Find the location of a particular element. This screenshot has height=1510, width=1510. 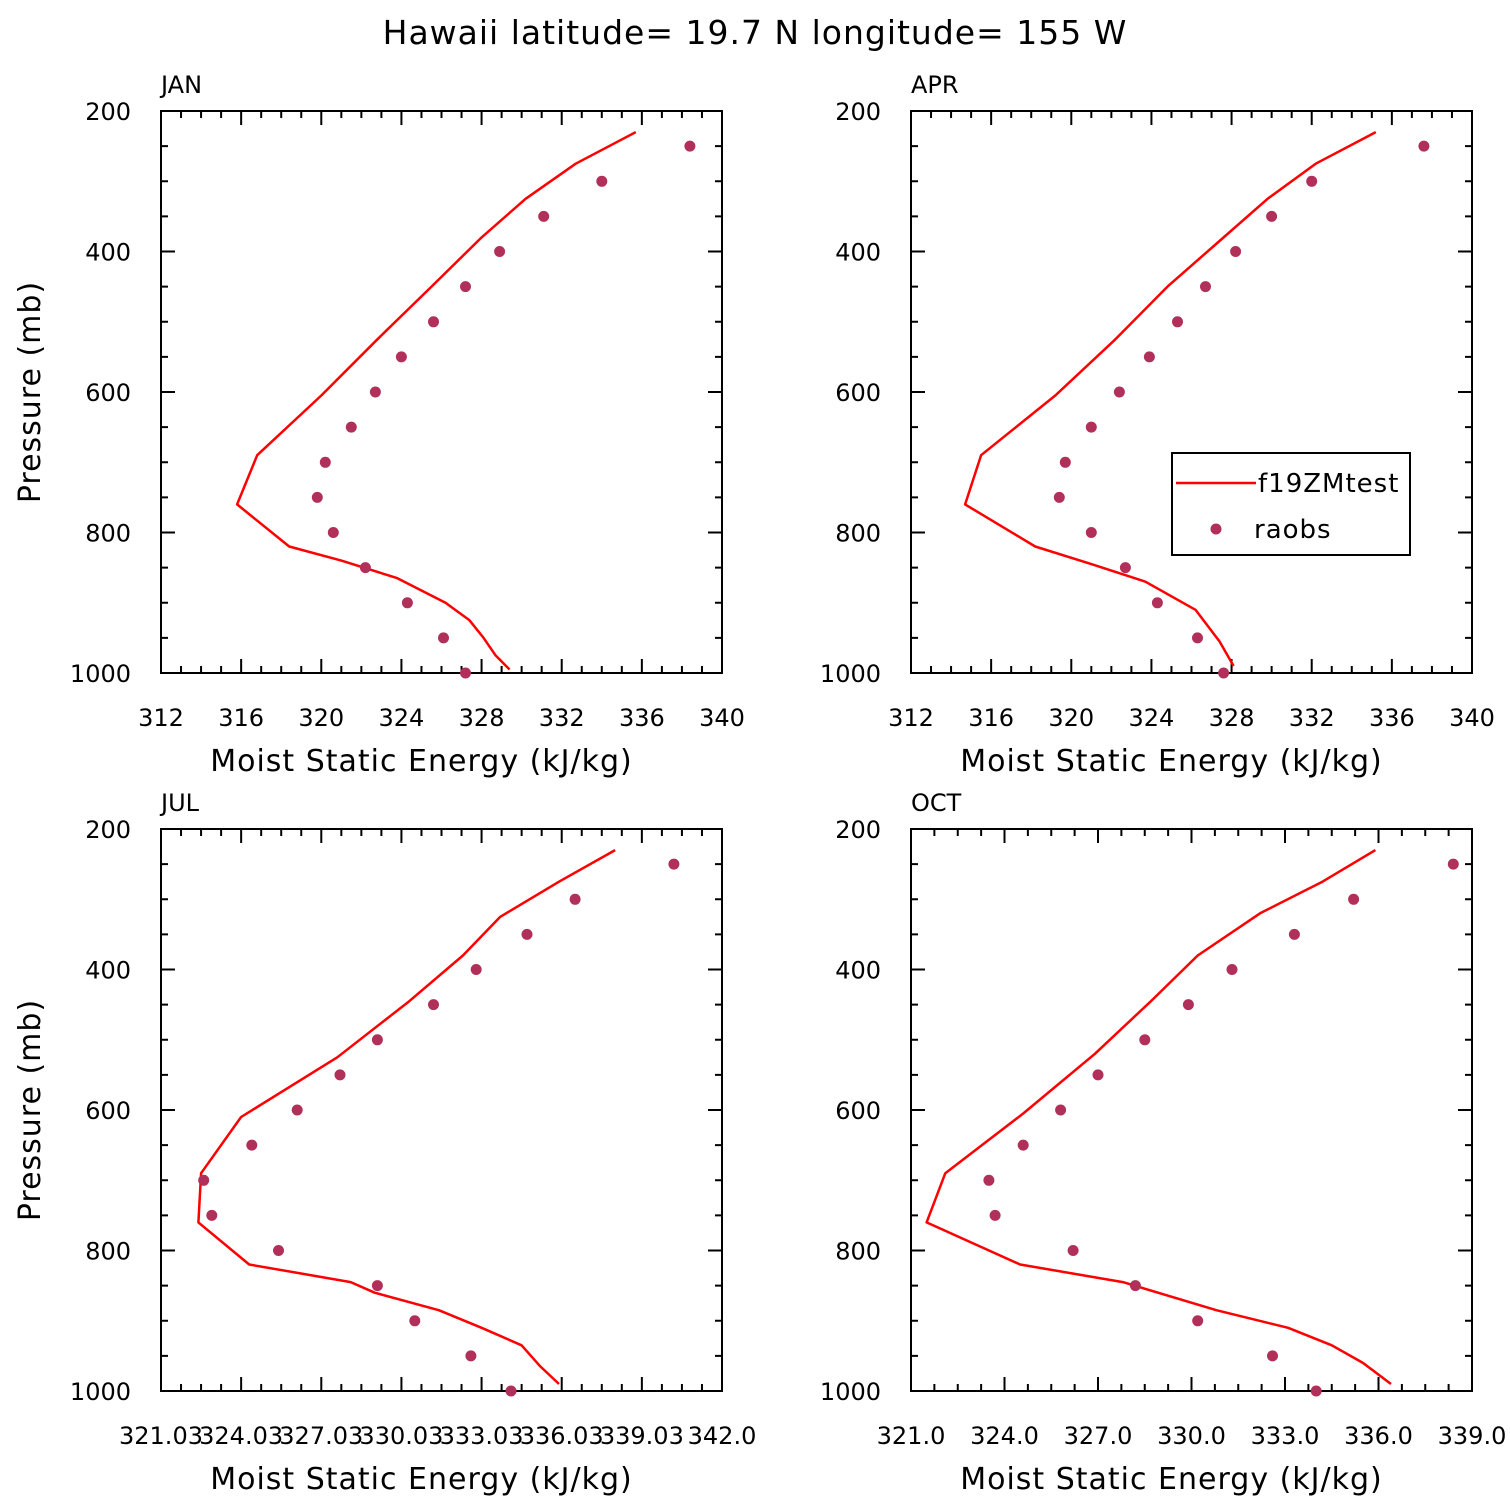

figure-title: Hawaii latitude= 19.7 N longitude= 155 W is located at coordinates (755, 32).